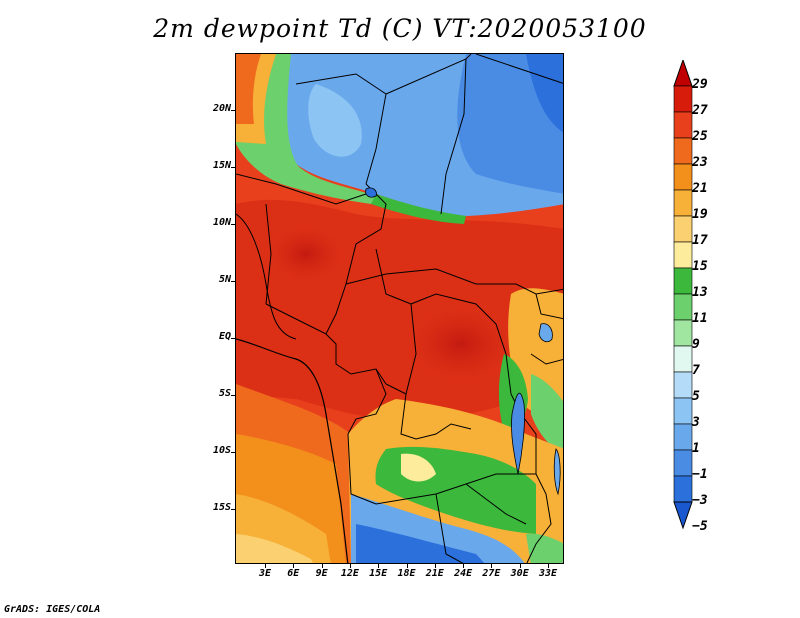  Describe the element at coordinates (700, 266) in the screenshot. I see `colorbar-label: 15` at that location.